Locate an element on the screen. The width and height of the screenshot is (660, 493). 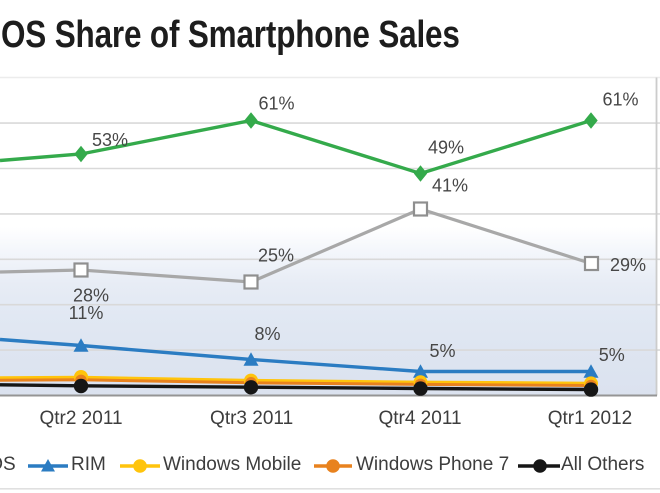
svg-text: 28% is located at coordinates (91, 296).